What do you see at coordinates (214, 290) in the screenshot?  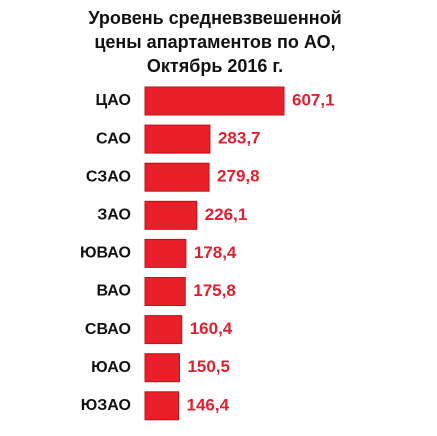 I see `value-label: 175,8` at bounding box center [214, 290].